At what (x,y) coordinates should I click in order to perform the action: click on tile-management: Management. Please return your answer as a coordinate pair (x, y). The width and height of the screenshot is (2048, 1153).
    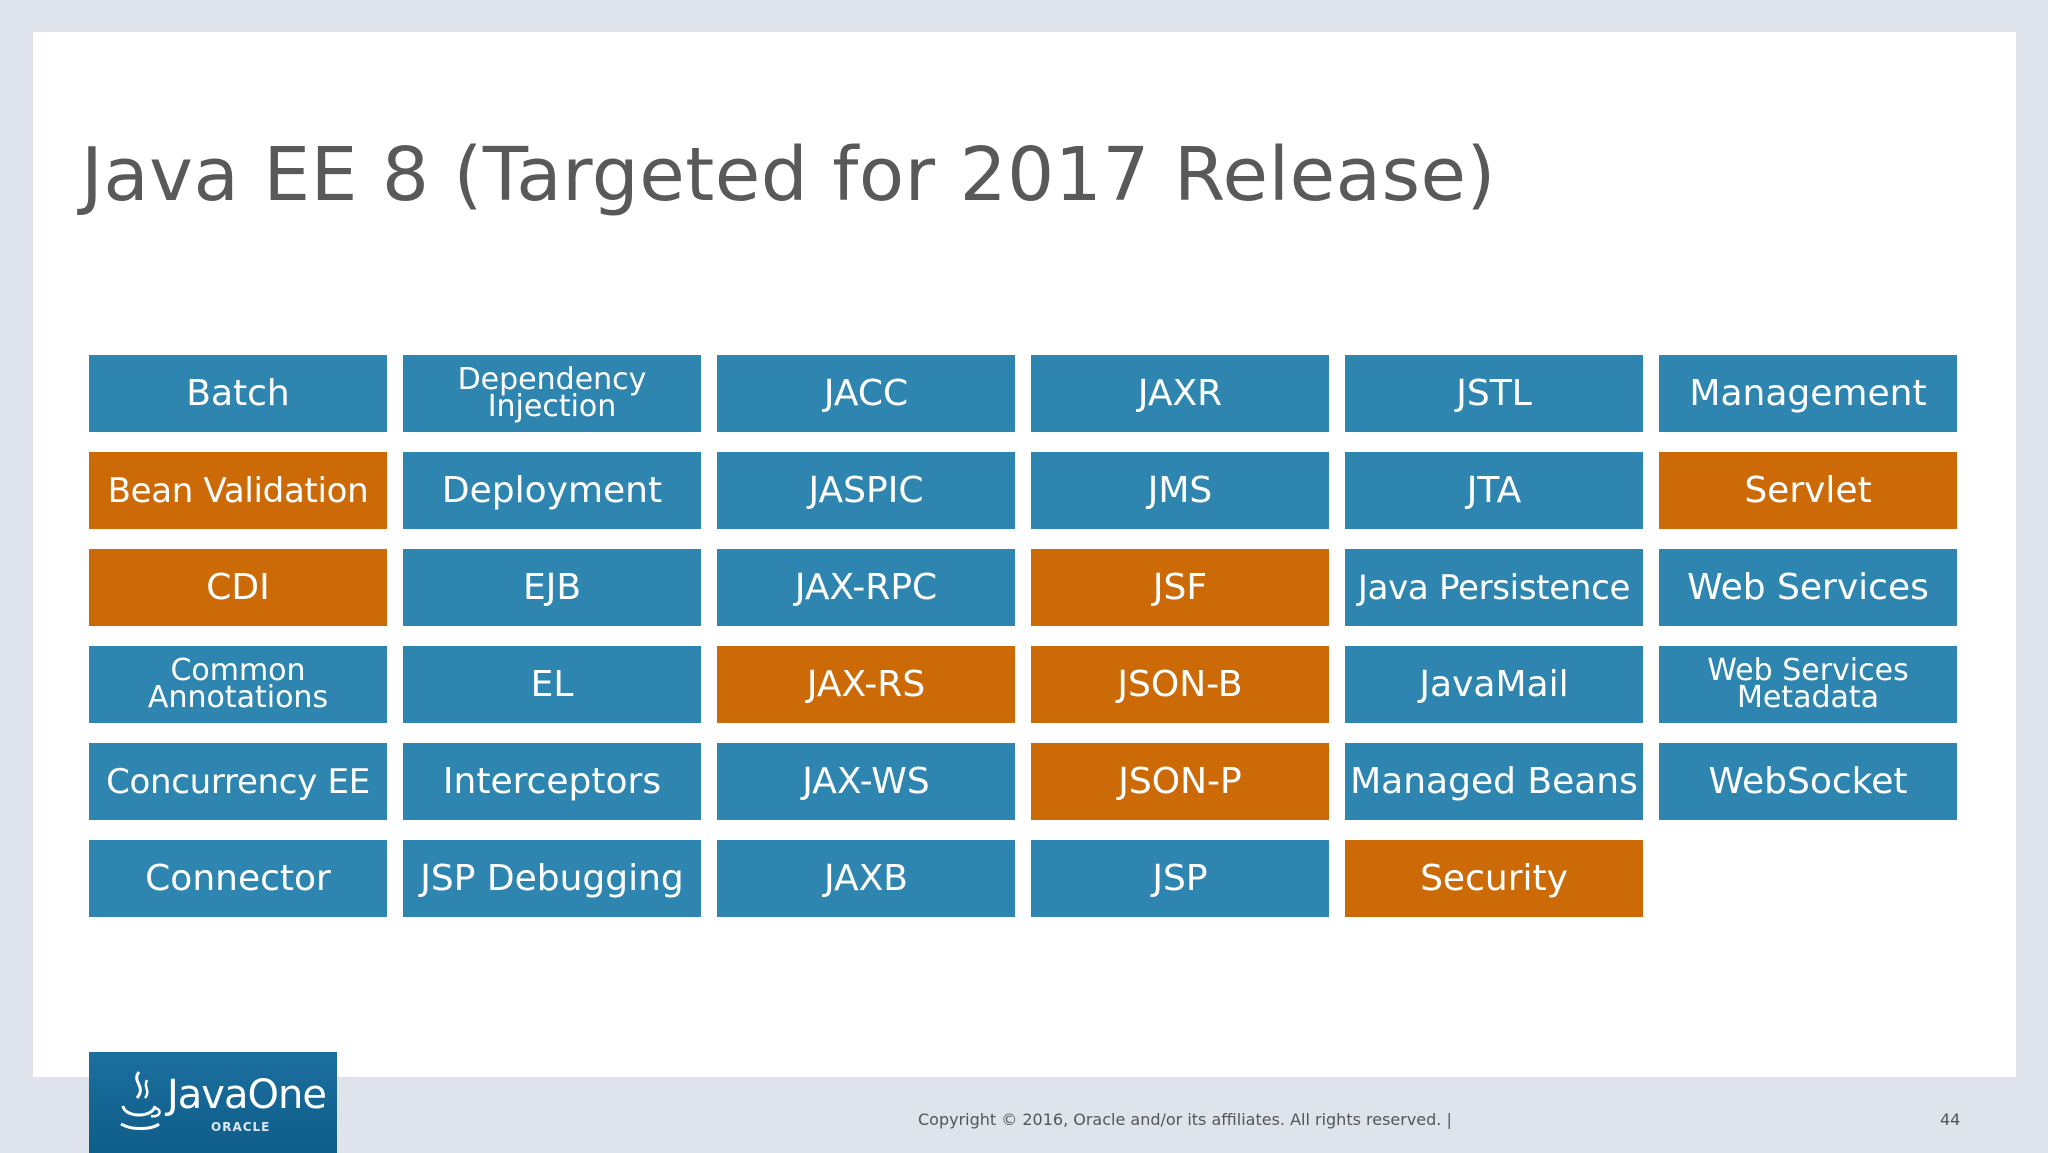
    Looking at the image, I should click on (1808, 393).